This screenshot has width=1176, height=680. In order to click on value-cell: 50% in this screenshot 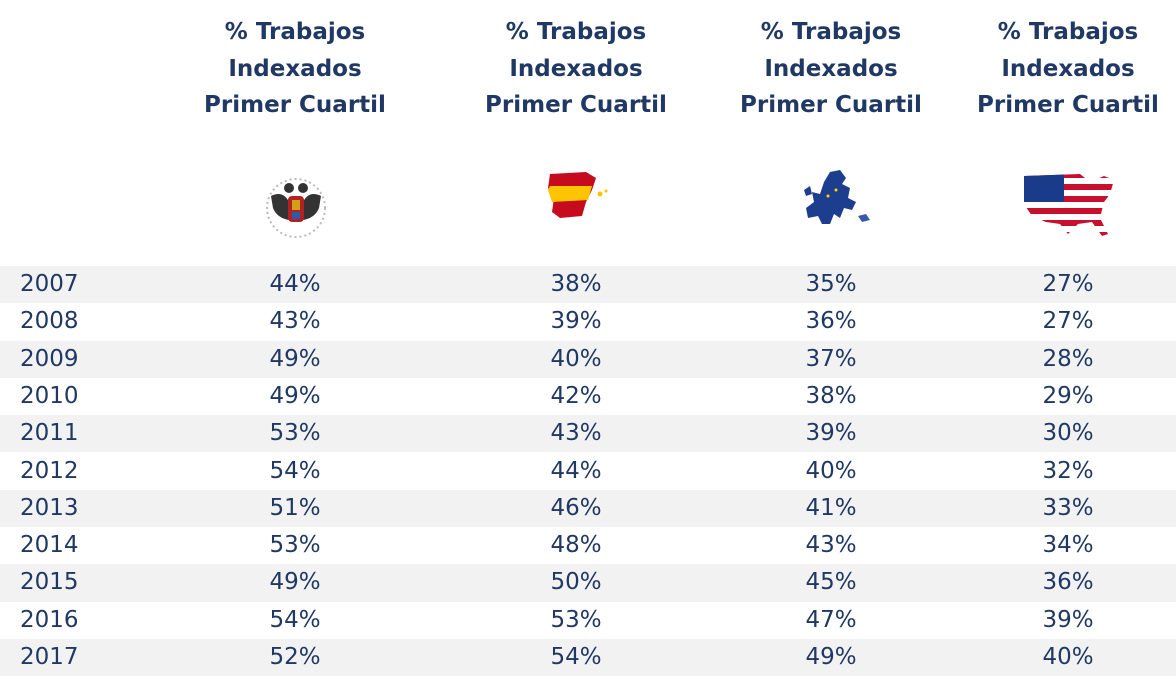, I will do `click(576, 582)`.